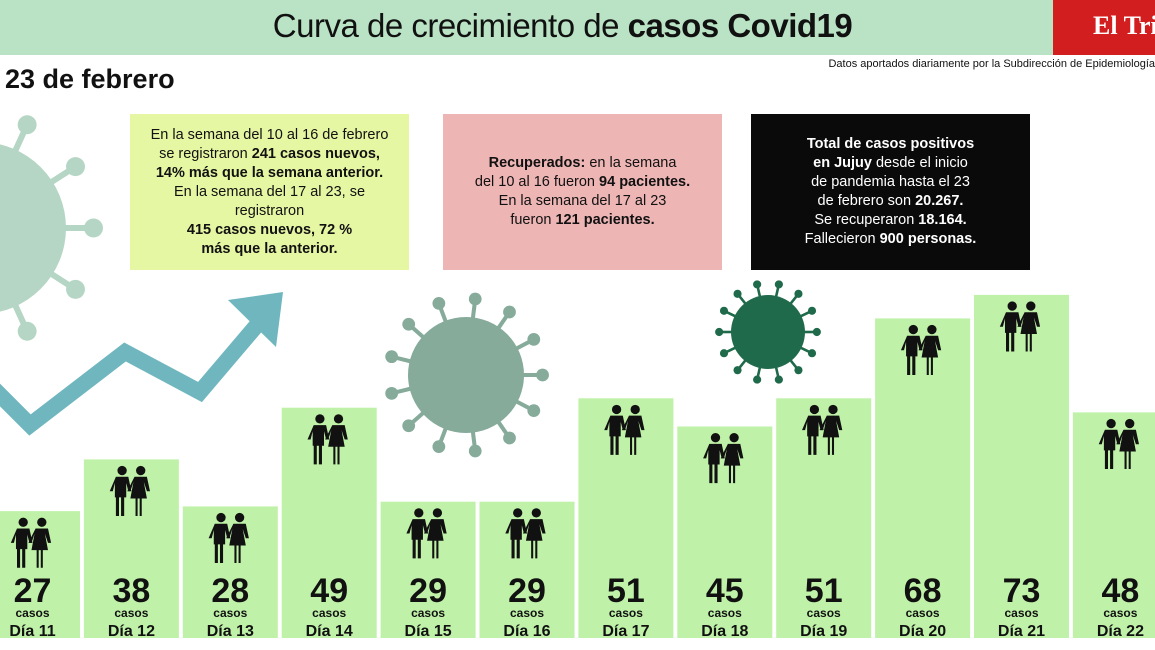  Describe the element at coordinates (724, 631) in the screenshot. I see `category-label: Día 18` at that location.